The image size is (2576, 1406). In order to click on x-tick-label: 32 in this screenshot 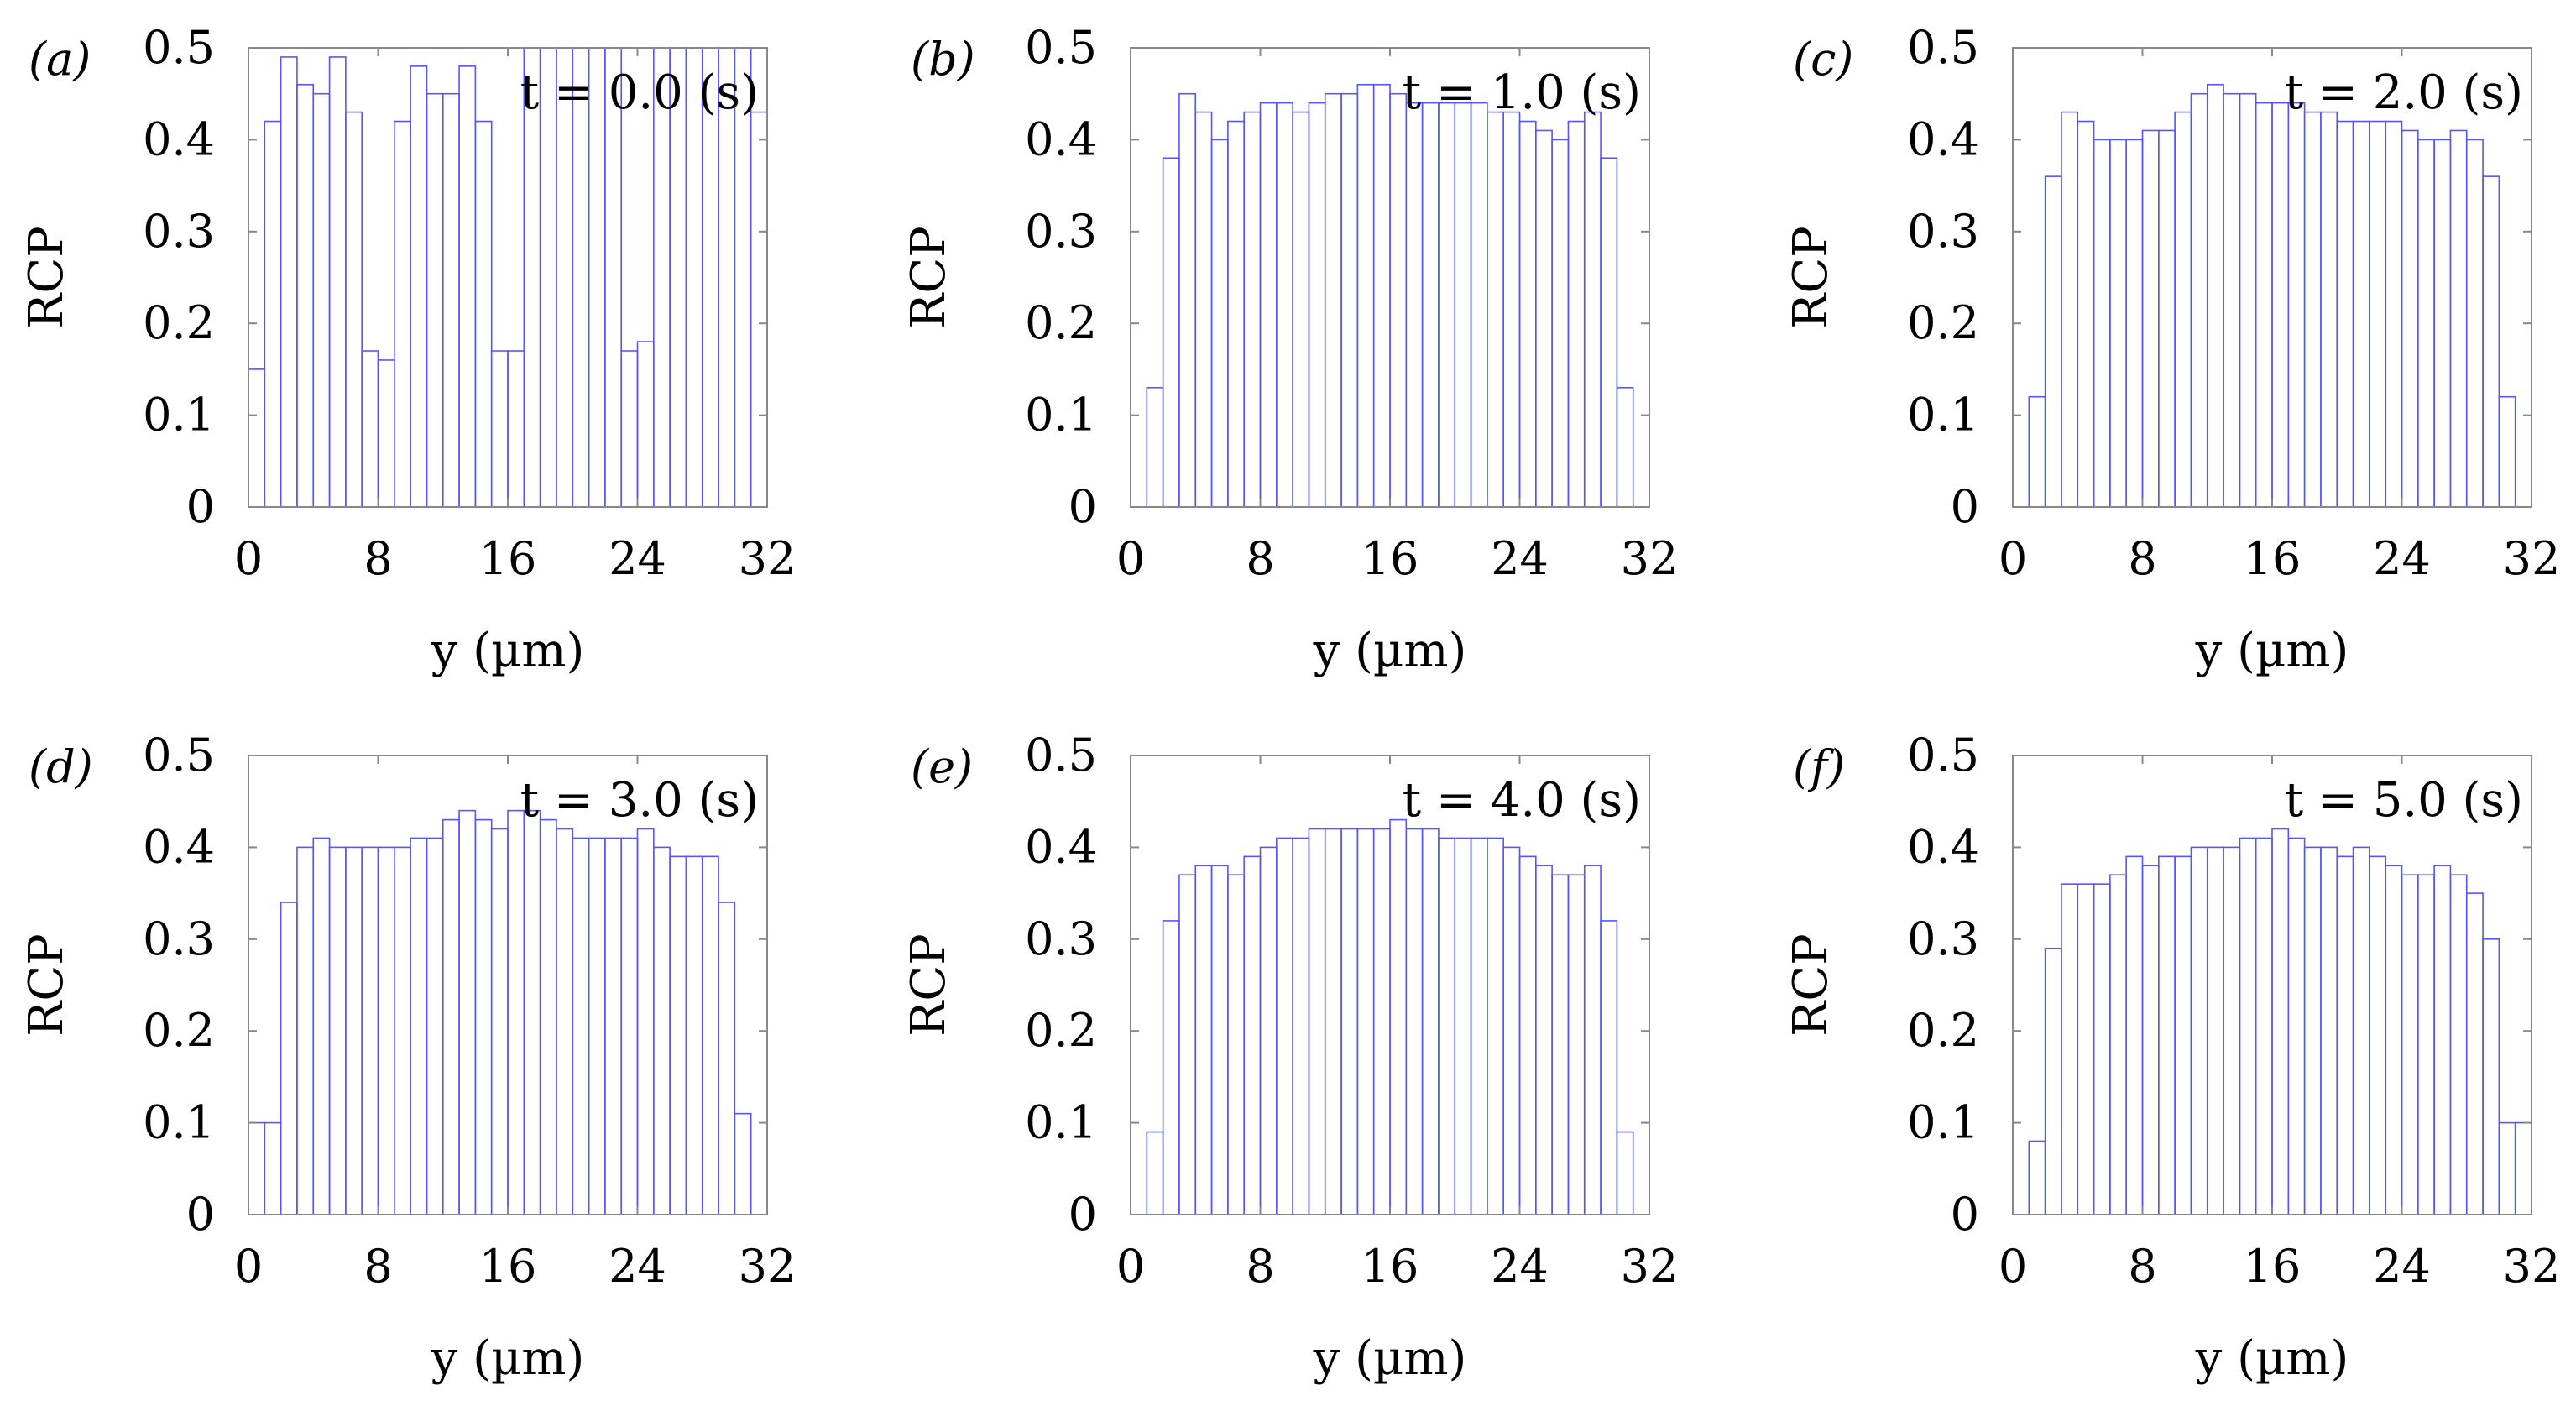, I will do `click(1650, 1266)`.